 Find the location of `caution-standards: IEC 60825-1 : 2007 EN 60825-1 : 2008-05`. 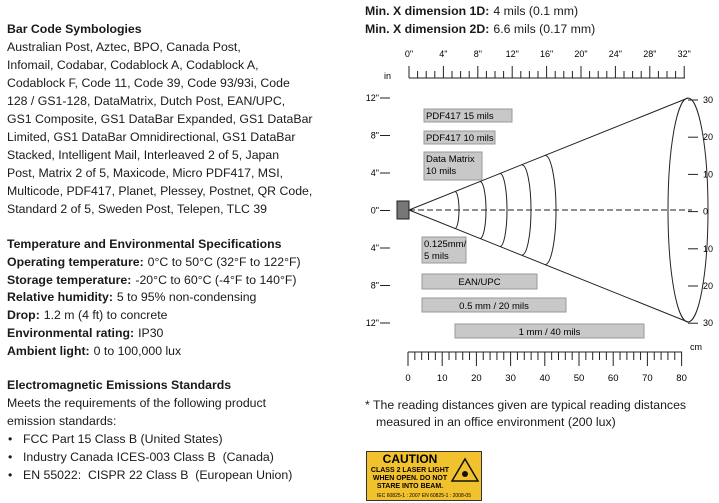

caution-standards: IEC 60825-1 : 2007 EN 60825-1 : 2008-05 is located at coordinates (424, 496).